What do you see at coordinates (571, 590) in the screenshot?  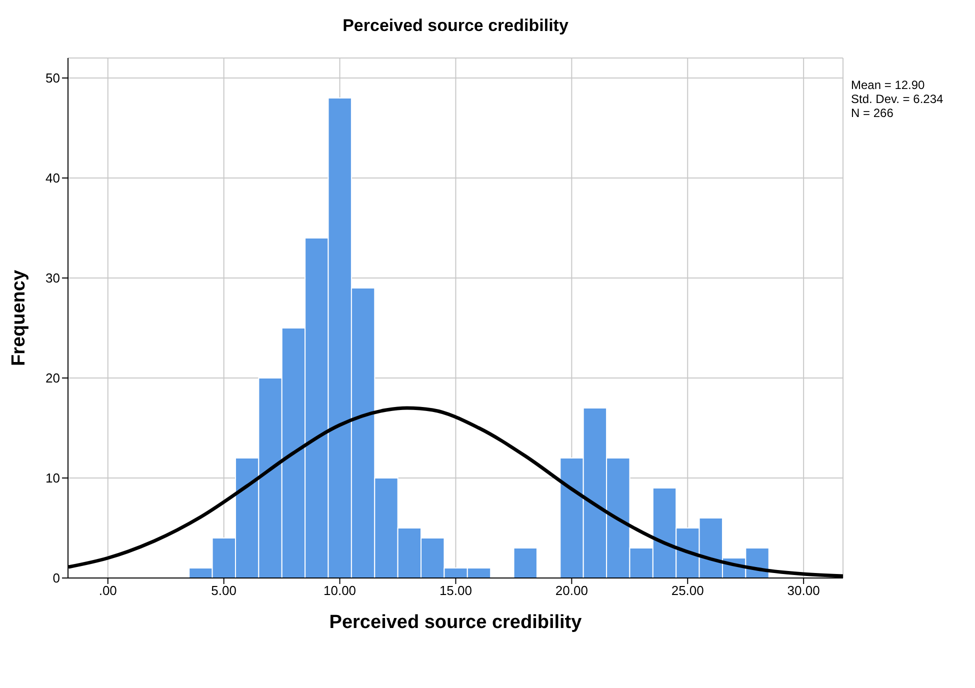 I see `x-tick-label: 20.00` at bounding box center [571, 590].